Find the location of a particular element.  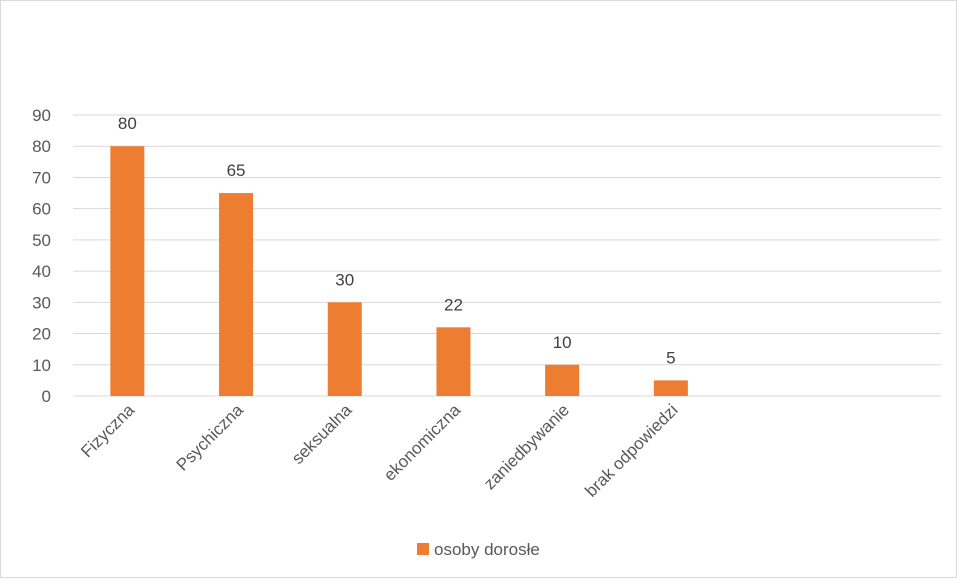

bar-zaniedbywanie is located at coordinates (562, 380).